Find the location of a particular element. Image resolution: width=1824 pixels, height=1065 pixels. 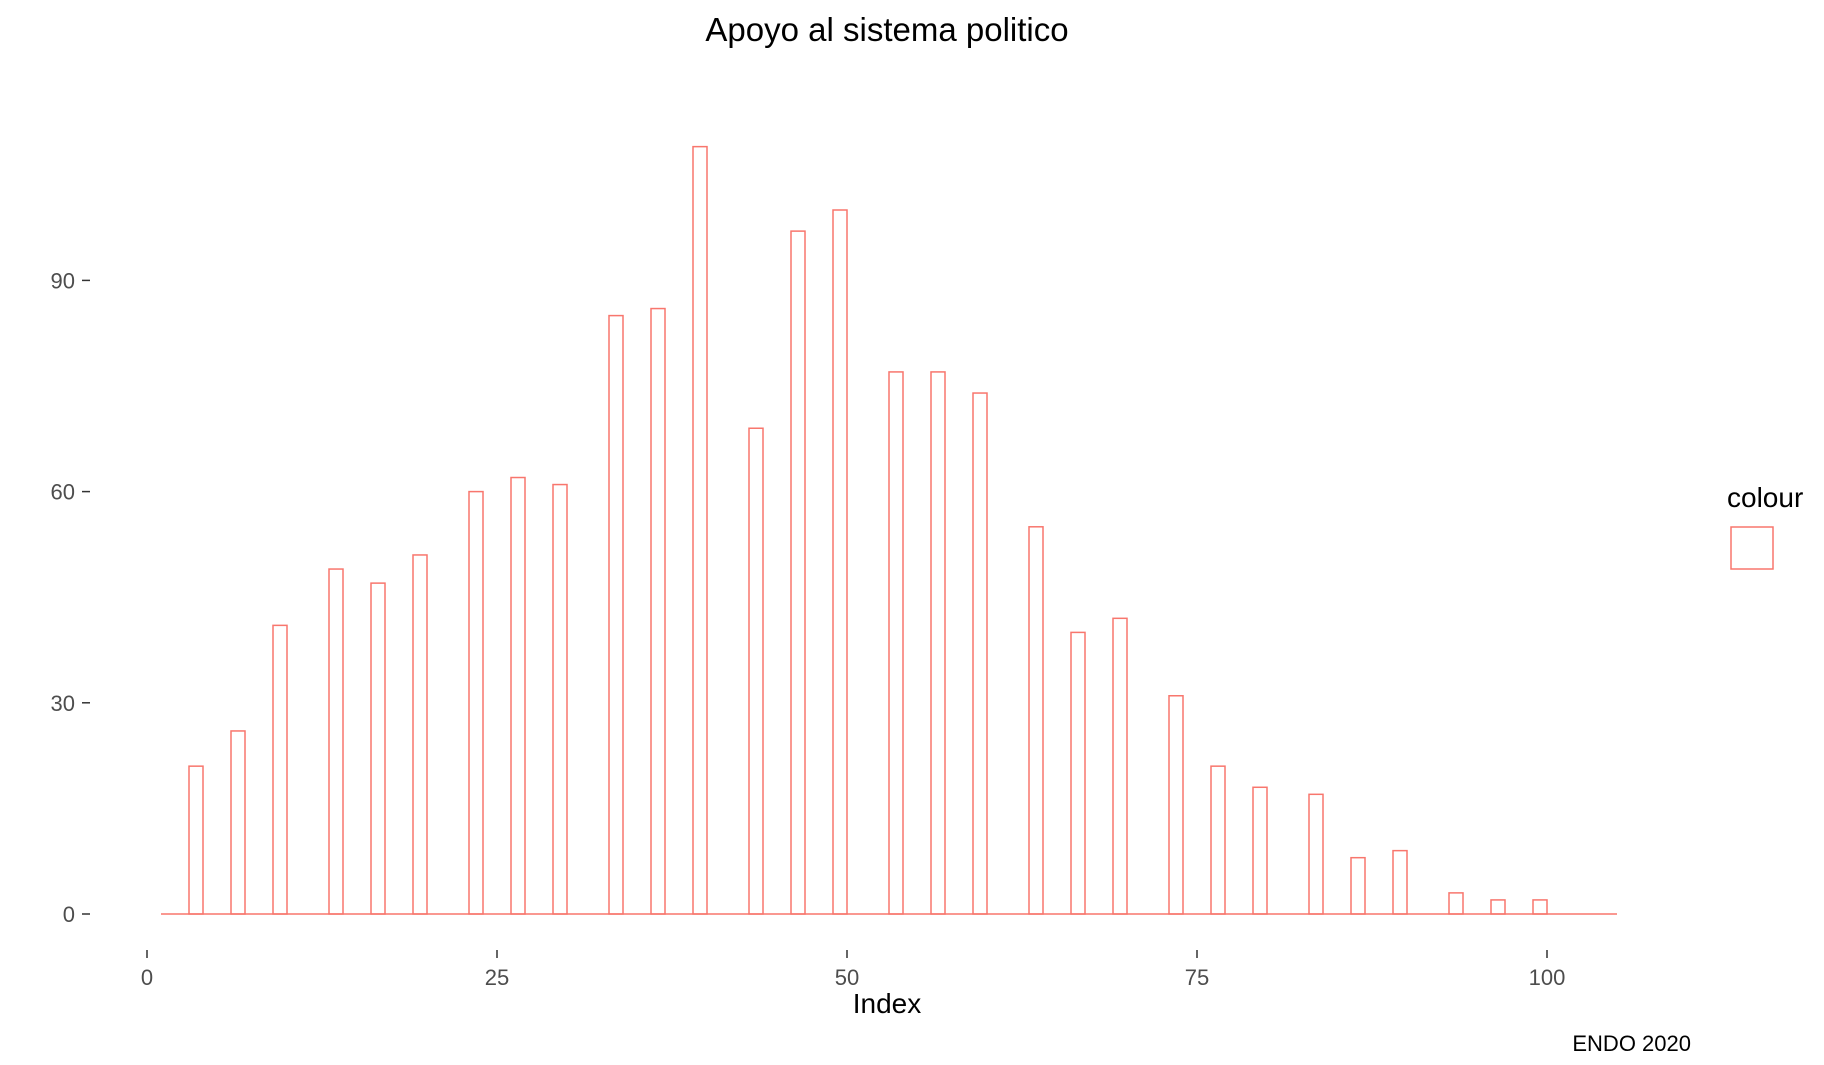

x-tick-label: 0 is located at coordinates (147, 977).